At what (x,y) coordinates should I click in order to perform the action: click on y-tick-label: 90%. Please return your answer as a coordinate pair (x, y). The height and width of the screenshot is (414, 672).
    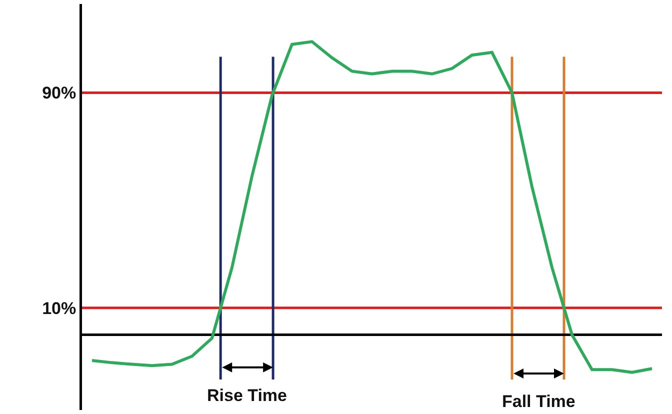
    Looking at the image, I should click on (59, 93).